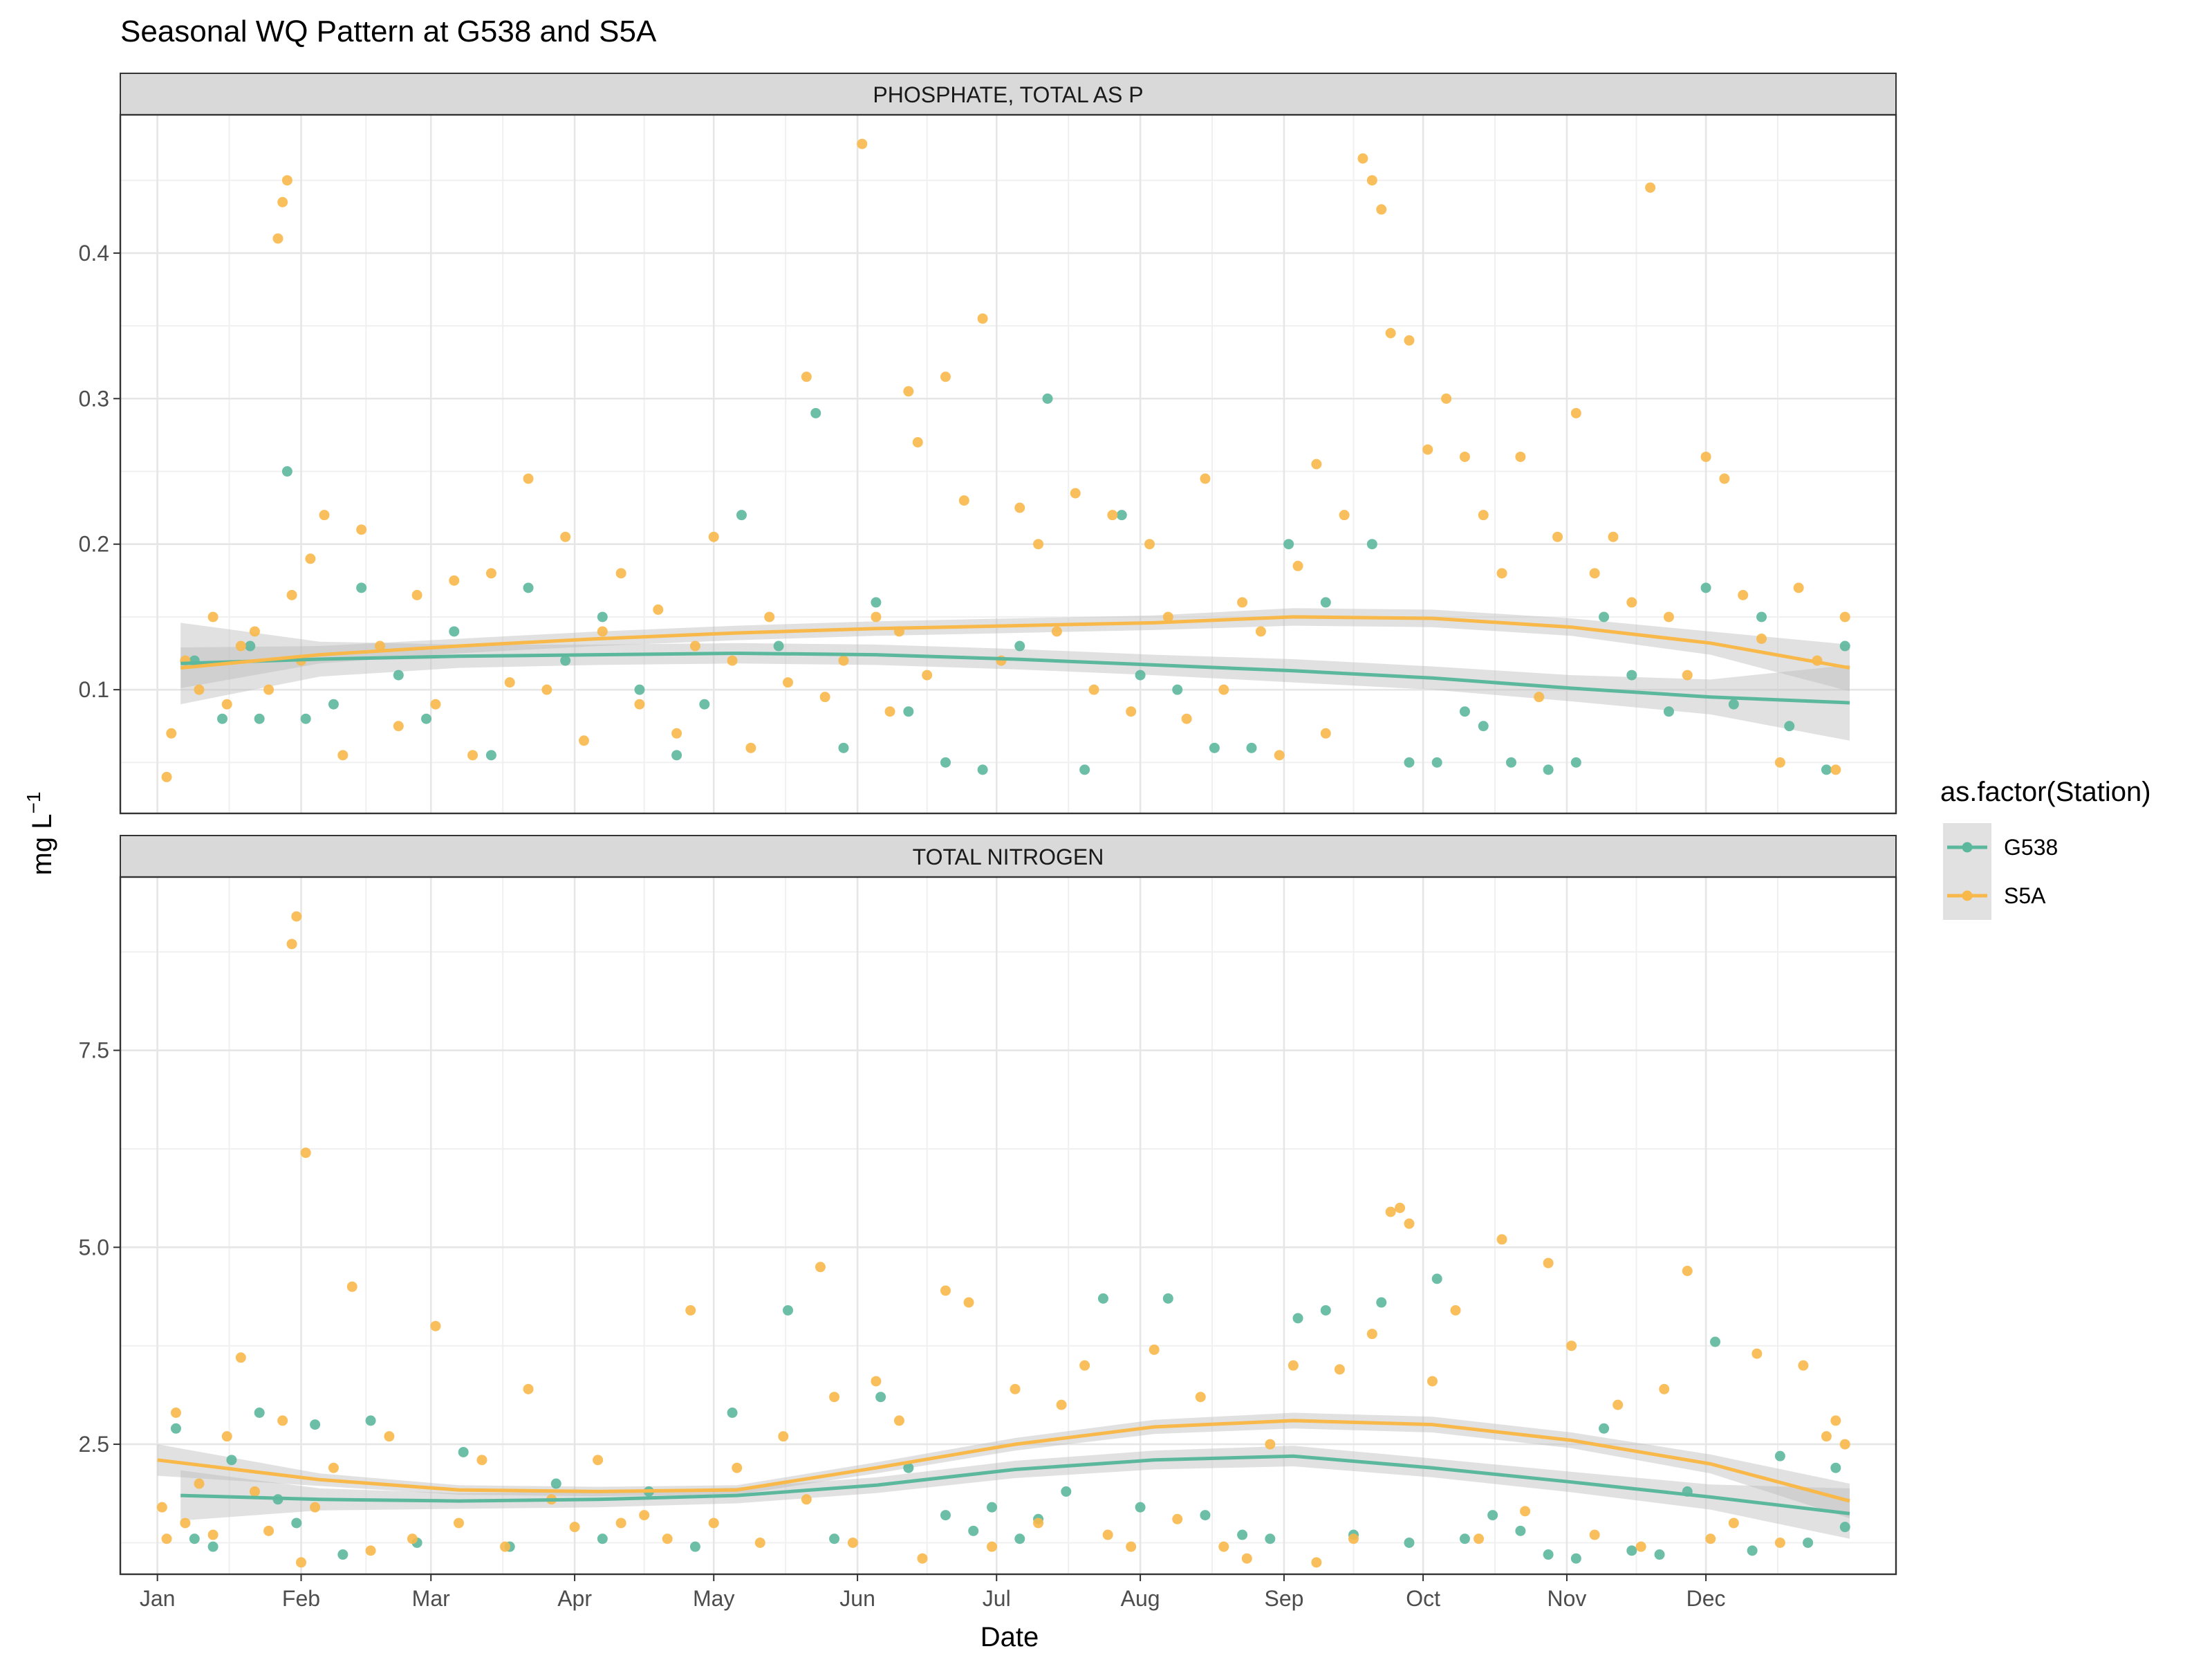 This screenshot has width=2212, height=1660. I want to click on x-tick-label: Aug, so click(1140, 1598).